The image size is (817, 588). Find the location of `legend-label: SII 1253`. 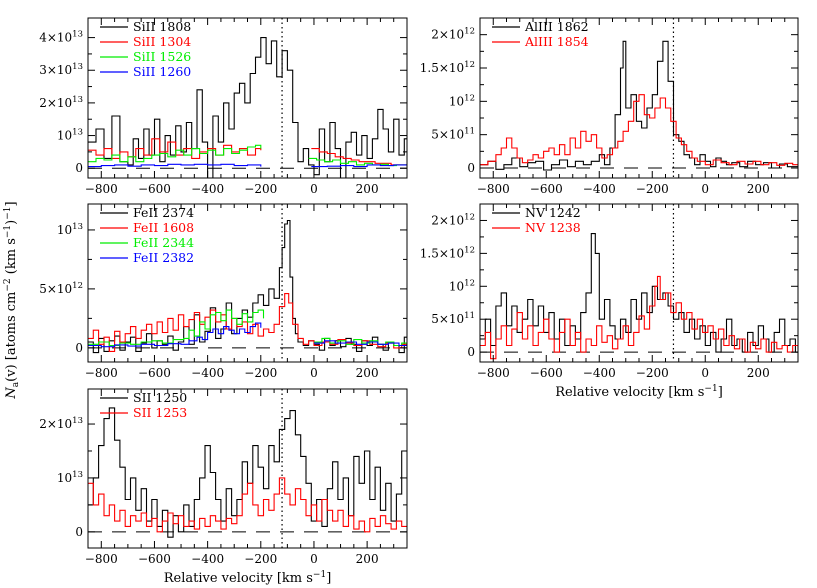

legend-label: SII 1253 is located at coordinates (160, 412).